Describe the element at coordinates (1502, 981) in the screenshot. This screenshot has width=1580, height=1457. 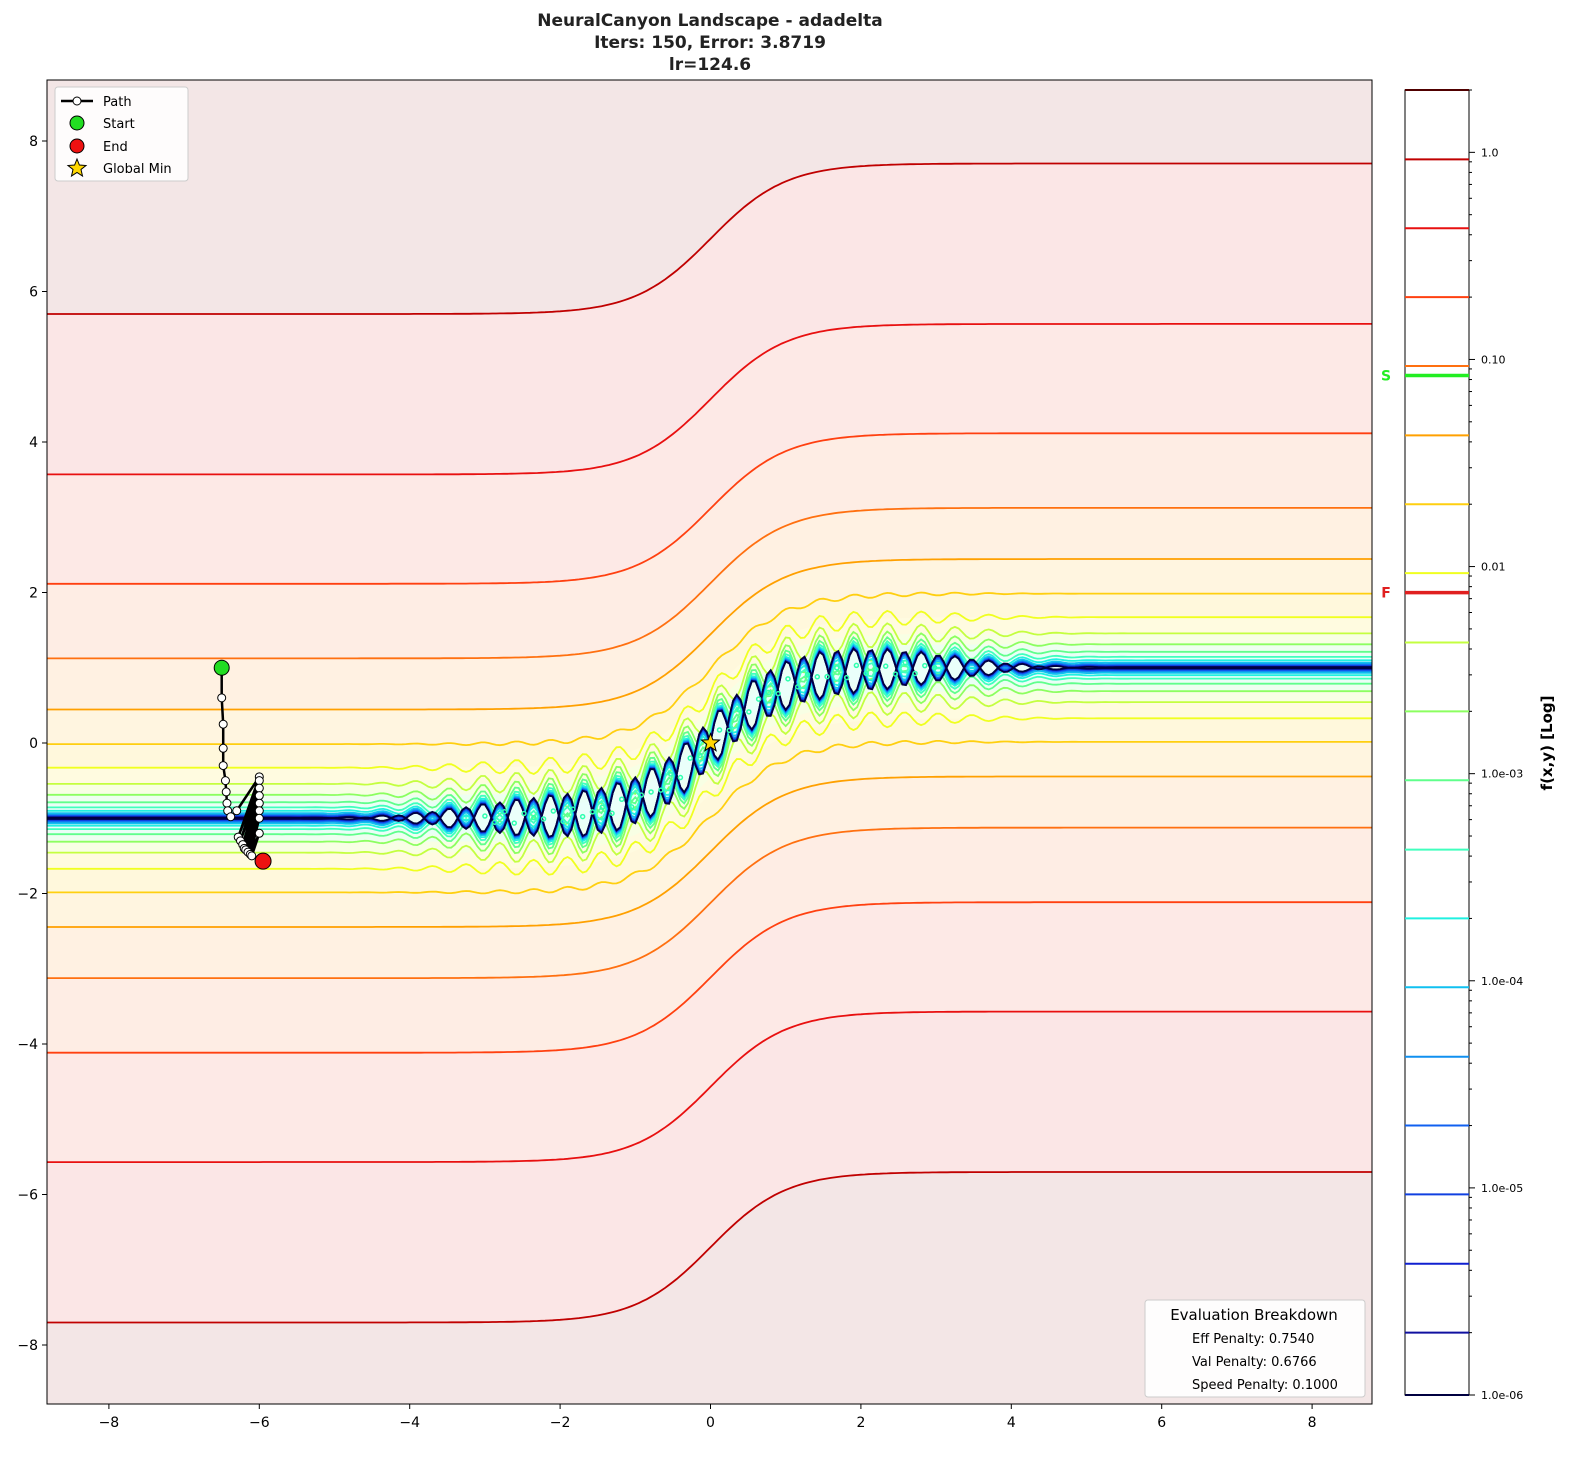
I see `colorbar-tick-label: 1.0e-04` at that location.